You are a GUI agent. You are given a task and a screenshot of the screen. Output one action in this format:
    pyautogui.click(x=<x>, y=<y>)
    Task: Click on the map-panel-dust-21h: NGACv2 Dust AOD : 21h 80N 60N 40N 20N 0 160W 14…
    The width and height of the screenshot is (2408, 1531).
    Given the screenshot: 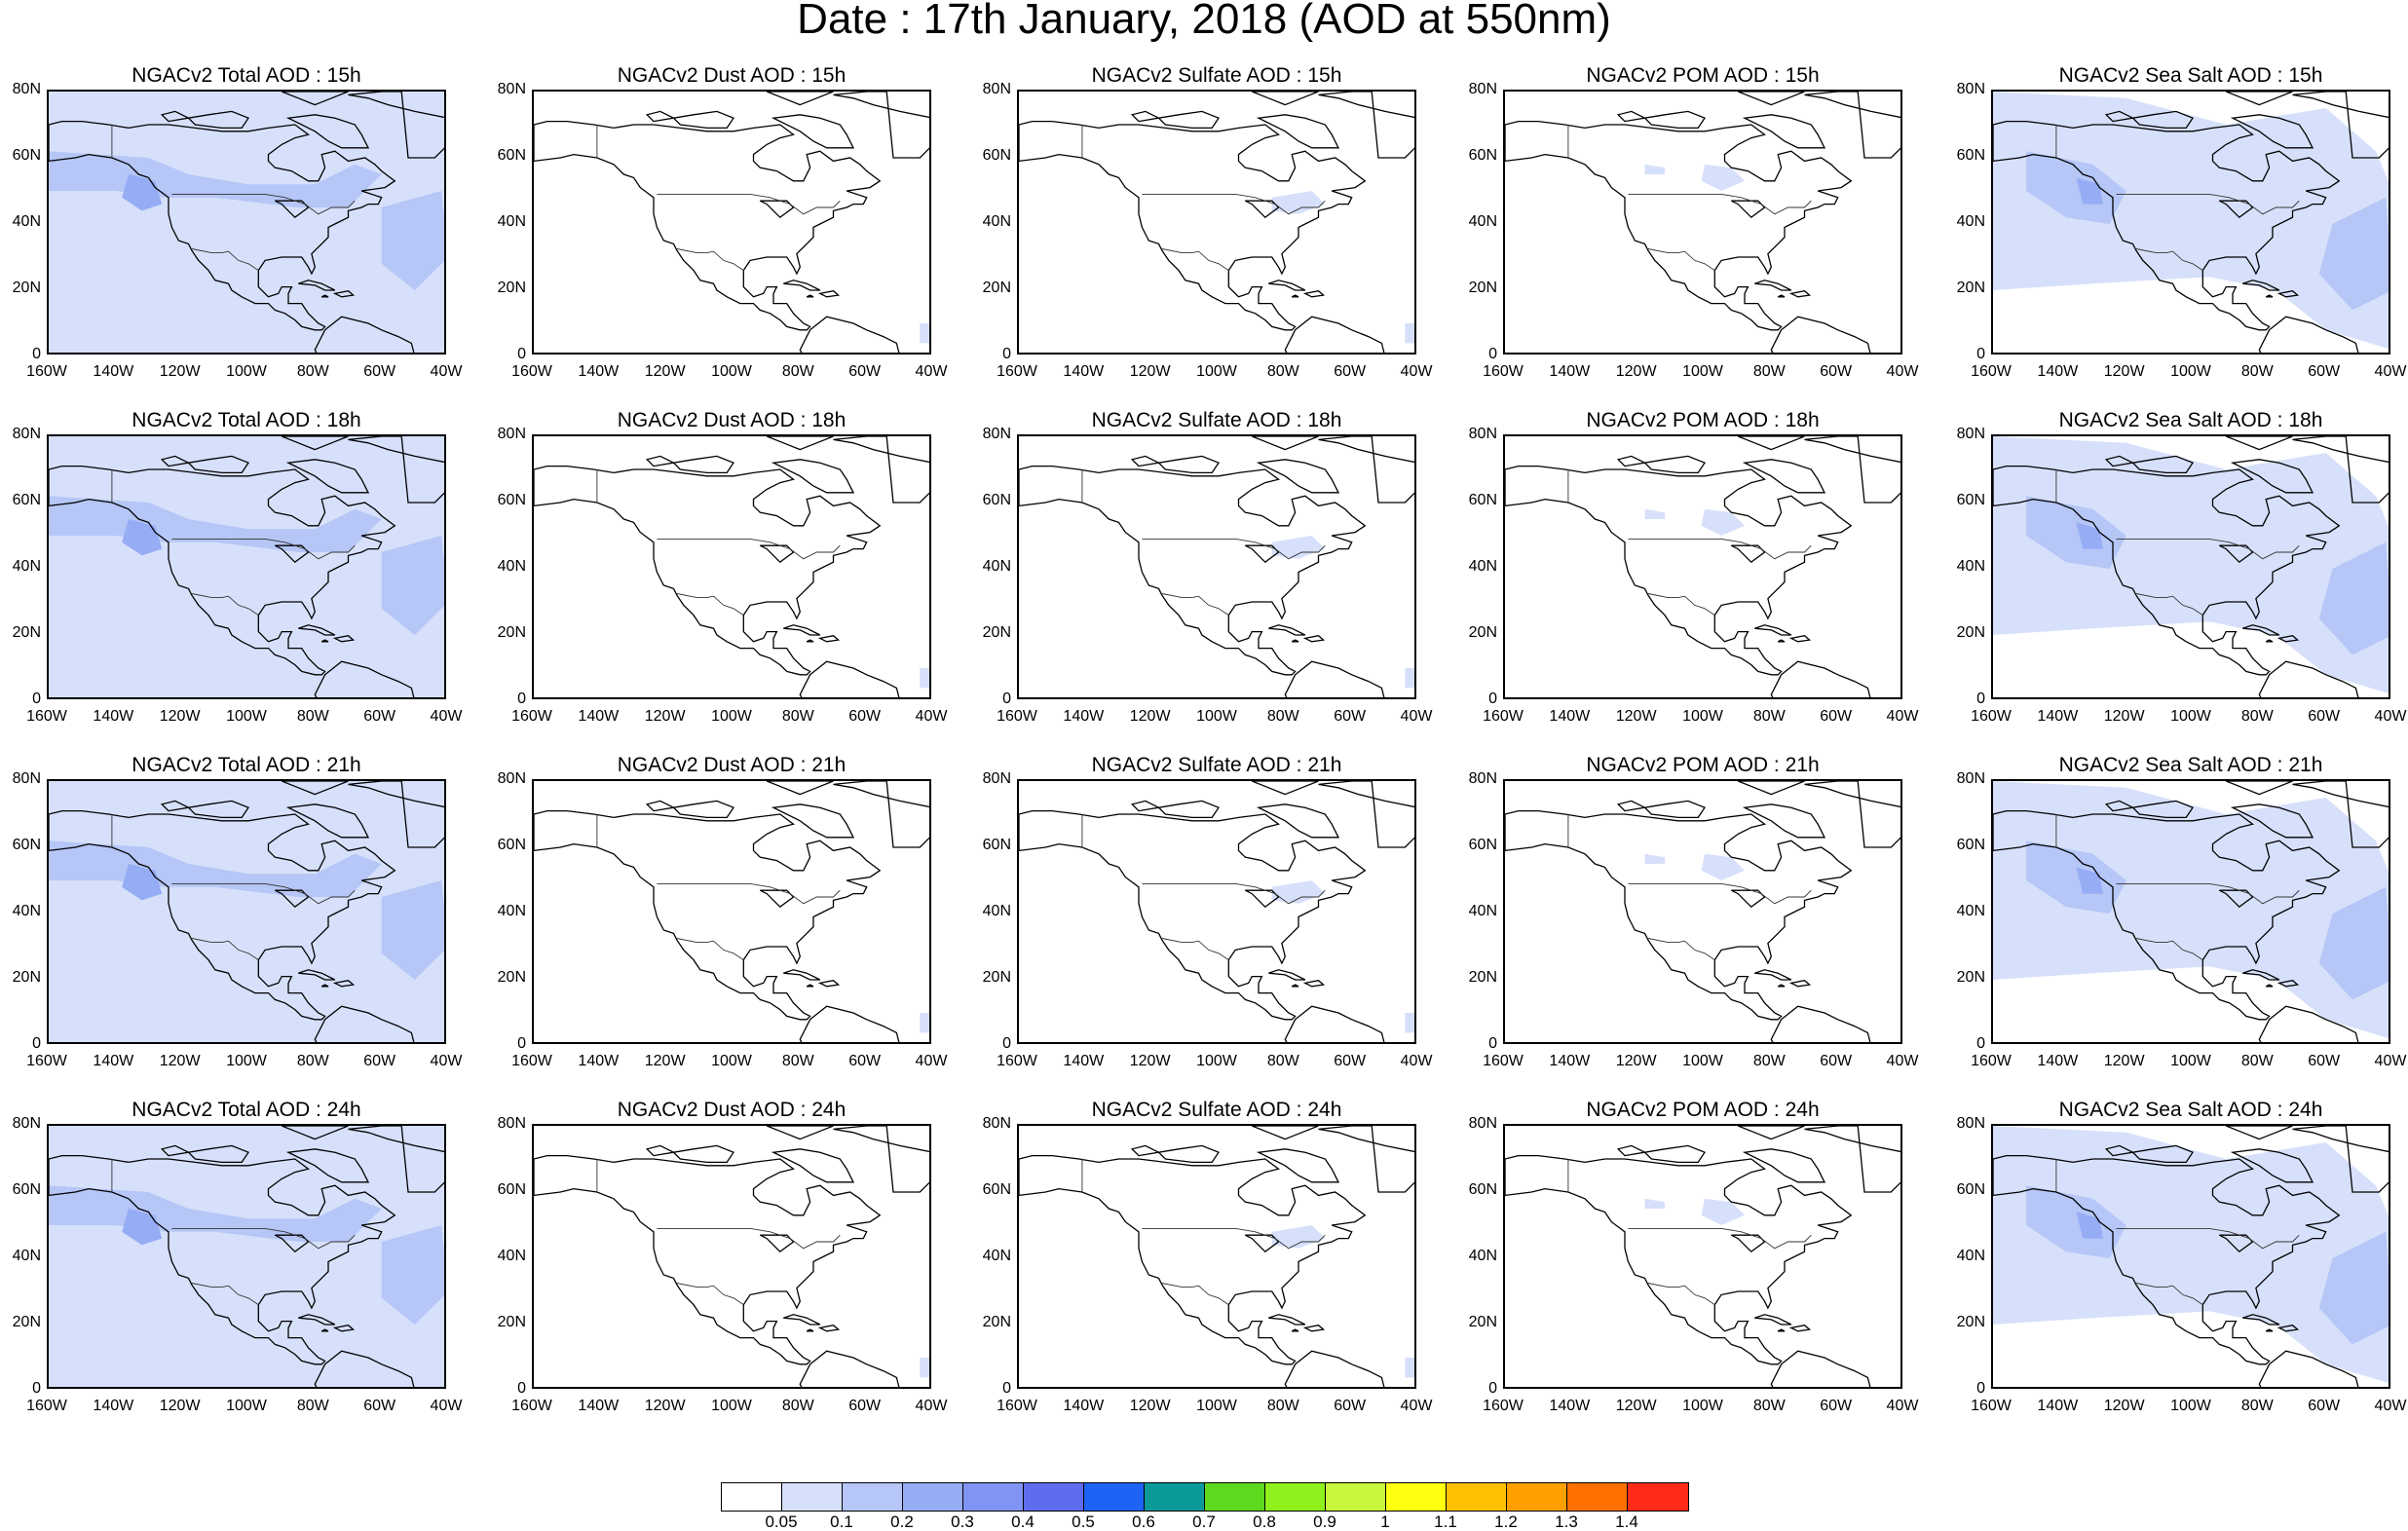 What is the action you would take?
    pyautogui.click(x=723, y=913)
    